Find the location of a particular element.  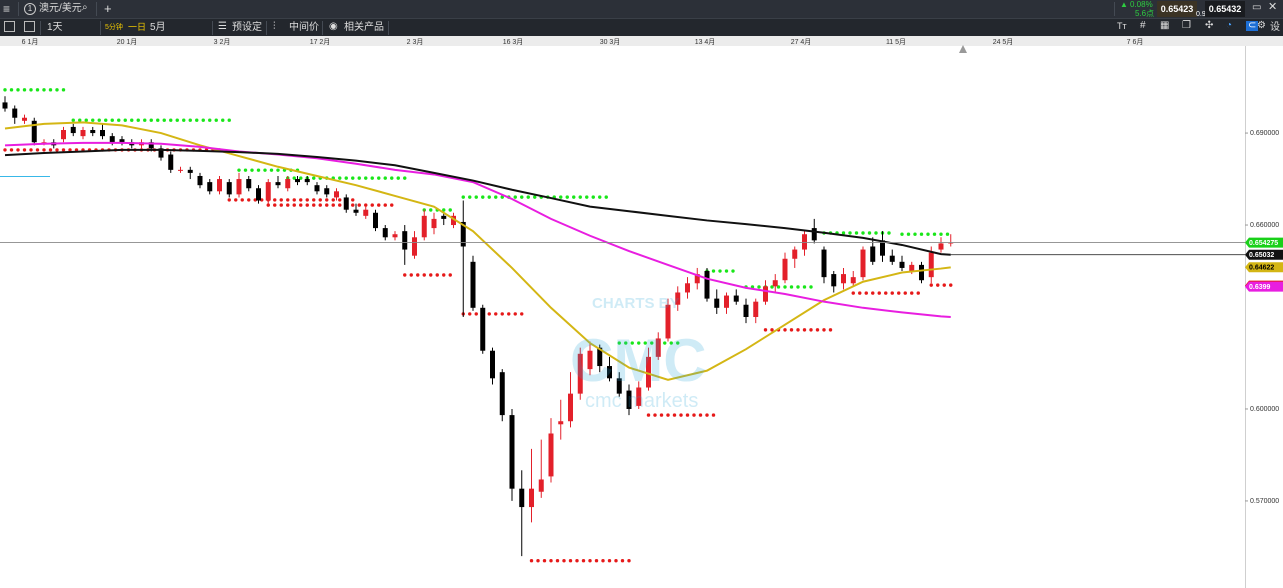

interval: 1天 is located at coordinates (55, 27).